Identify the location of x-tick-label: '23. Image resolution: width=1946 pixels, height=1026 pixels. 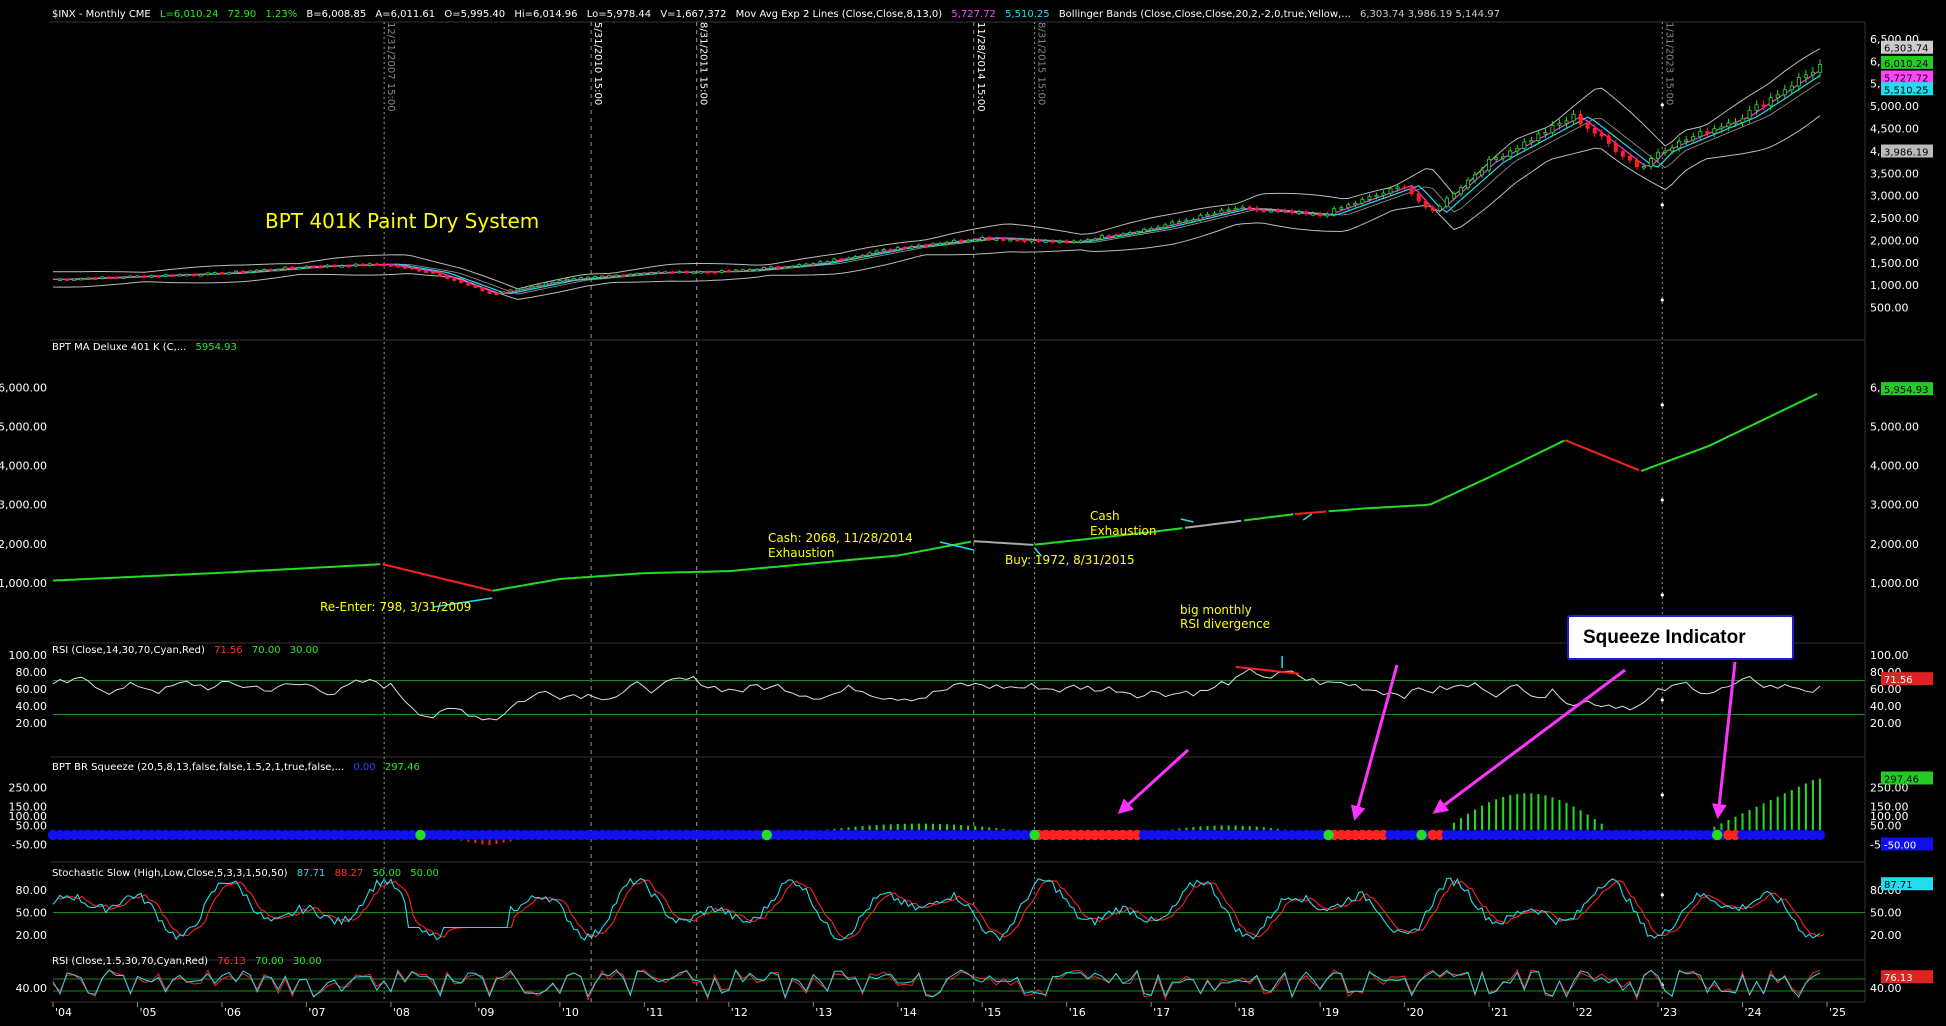
(1668, 1012).